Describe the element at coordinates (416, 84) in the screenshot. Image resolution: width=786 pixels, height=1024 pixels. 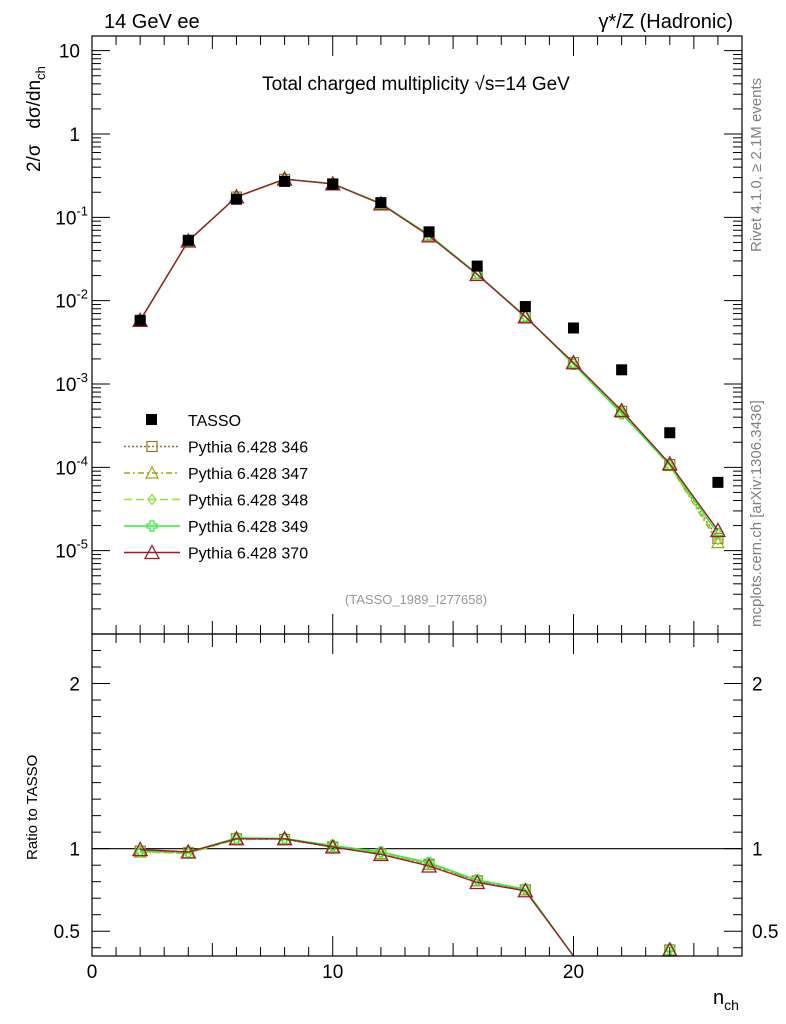
I see `chart-title: Total charged multiplicity √s=14 GeV` at that location.